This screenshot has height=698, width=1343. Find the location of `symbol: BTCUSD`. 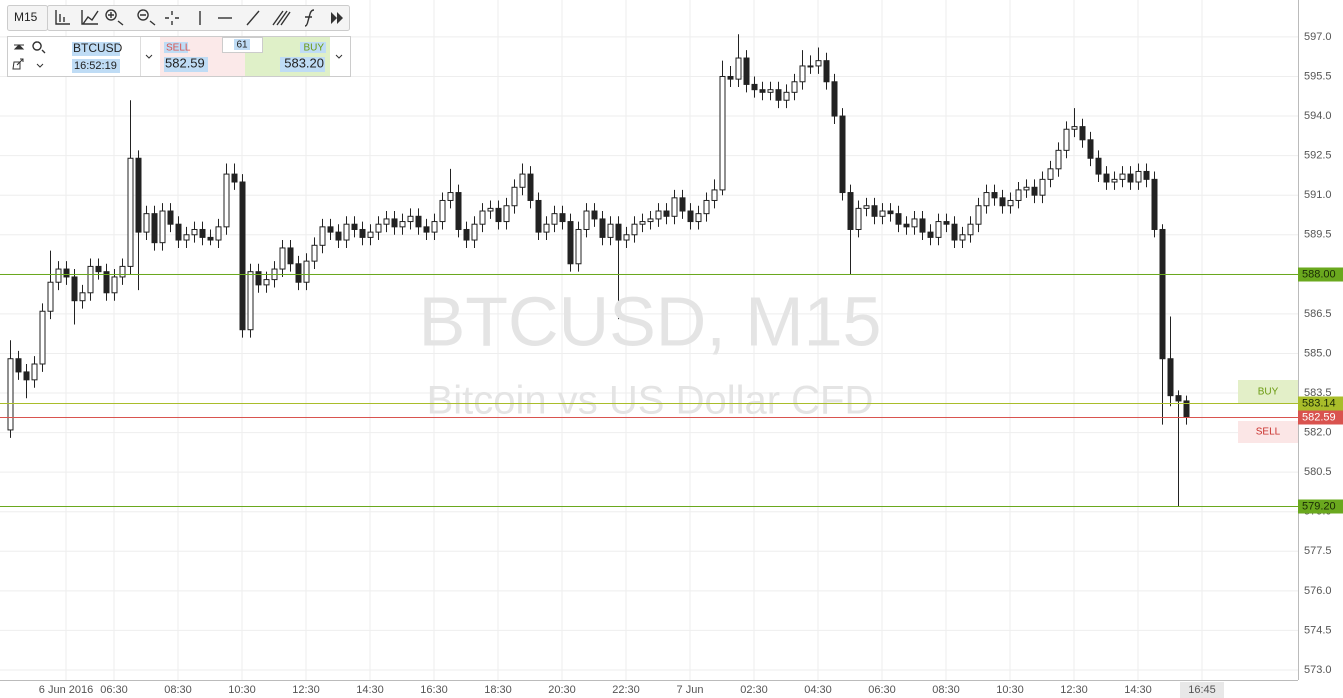

symbol: BTCUSD is located at coordinates (98, 48).